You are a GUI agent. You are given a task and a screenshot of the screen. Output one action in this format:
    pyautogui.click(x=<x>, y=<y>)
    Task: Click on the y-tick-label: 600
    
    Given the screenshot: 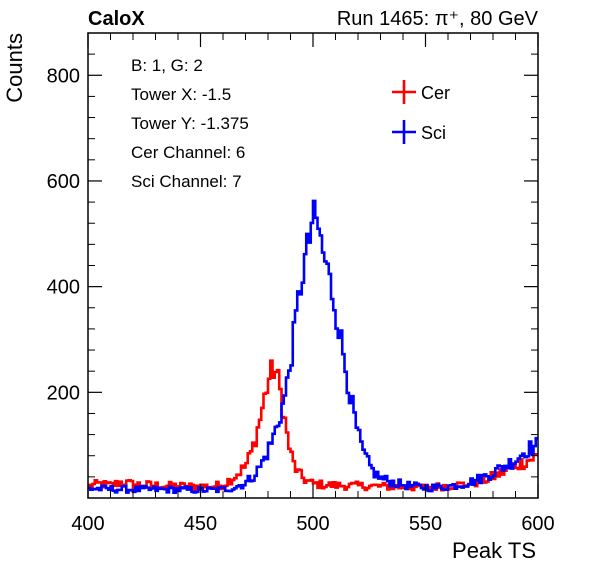 What is the action you would take?
    pyautogui.click(x=63, y=182)
    